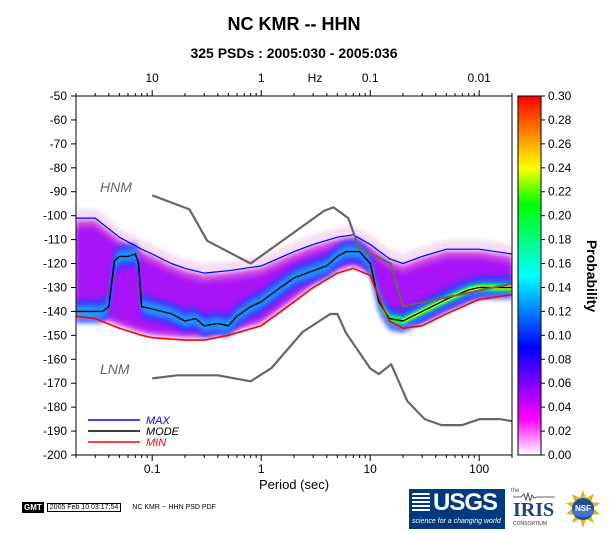  Describe the element at coordinates (55, 359) in the screenshot. I see `y-tick-label: -160` at that location.